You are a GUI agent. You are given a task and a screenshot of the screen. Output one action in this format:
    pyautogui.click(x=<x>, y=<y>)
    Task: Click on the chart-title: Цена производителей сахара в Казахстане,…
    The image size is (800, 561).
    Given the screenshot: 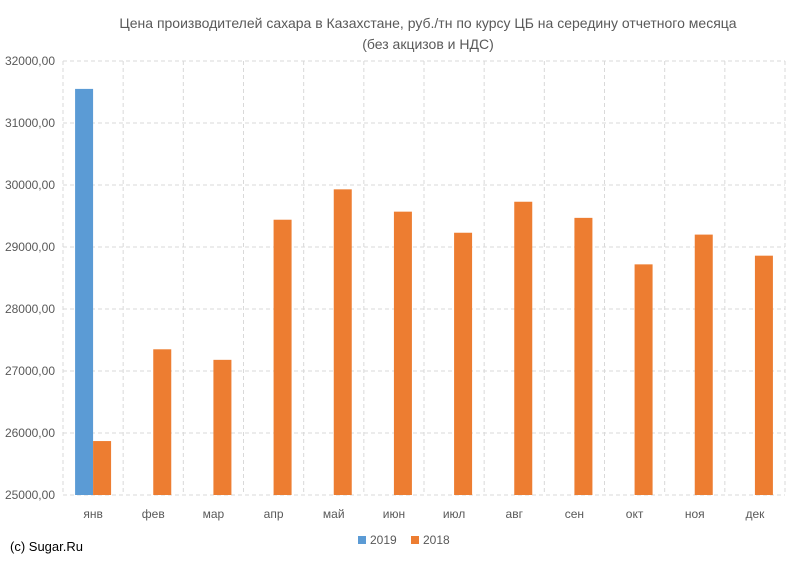 What is the action you would take?
    pyautogui.click(x=427, y=23)
    